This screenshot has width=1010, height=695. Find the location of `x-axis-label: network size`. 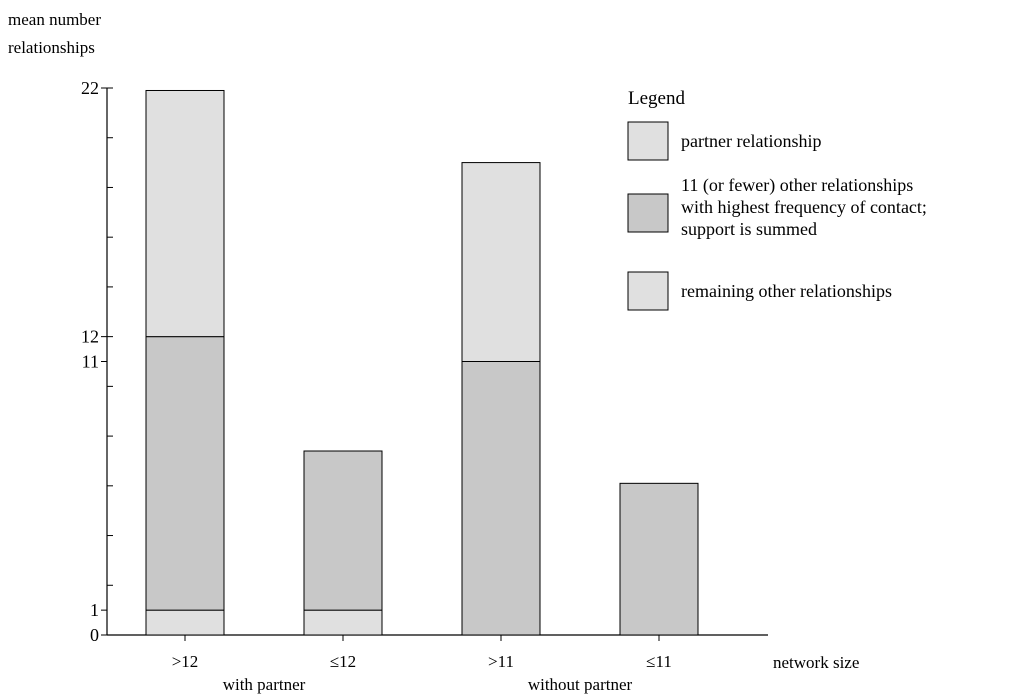

x-axis-label: network size is located at coordinates (816, 662).